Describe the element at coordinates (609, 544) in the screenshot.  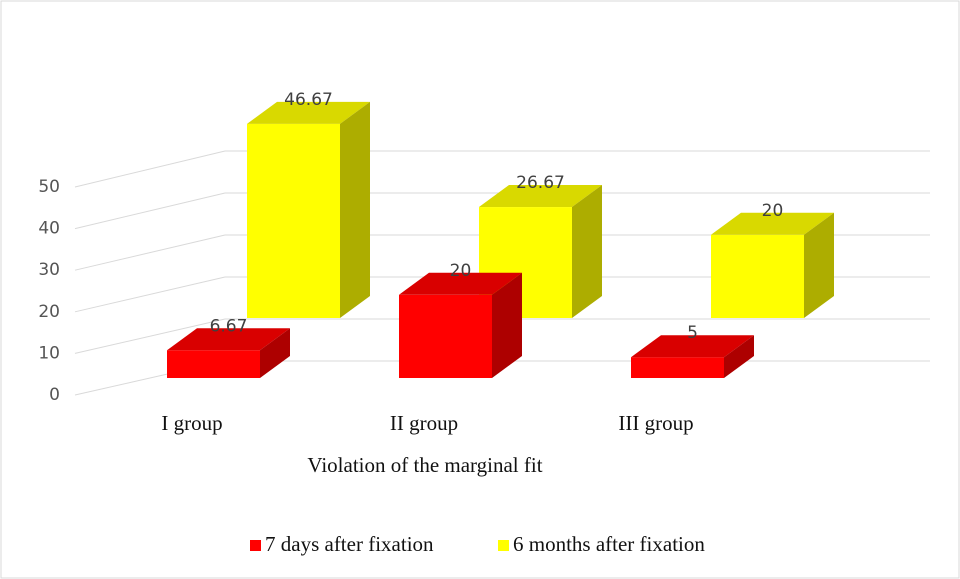
I see `legend-label: 6 months after fixation` at that location.